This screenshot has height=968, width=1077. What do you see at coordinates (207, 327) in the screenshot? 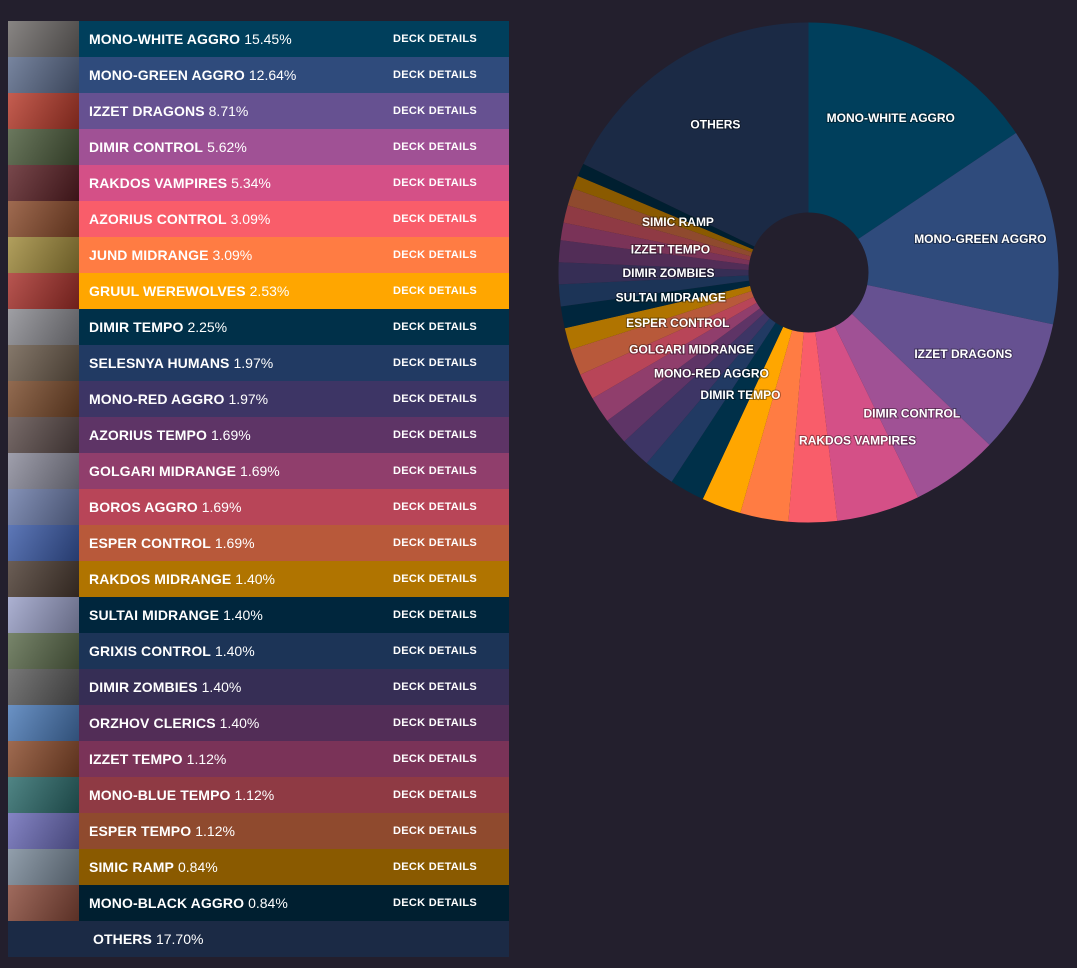
I see `deck-share: 2.25%` at bounding box center [207, 327].